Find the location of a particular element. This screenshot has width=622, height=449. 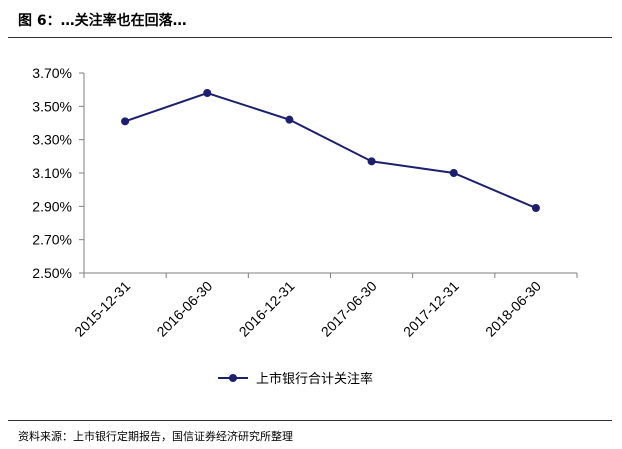

top-rule is located at coordinates (310, 37).